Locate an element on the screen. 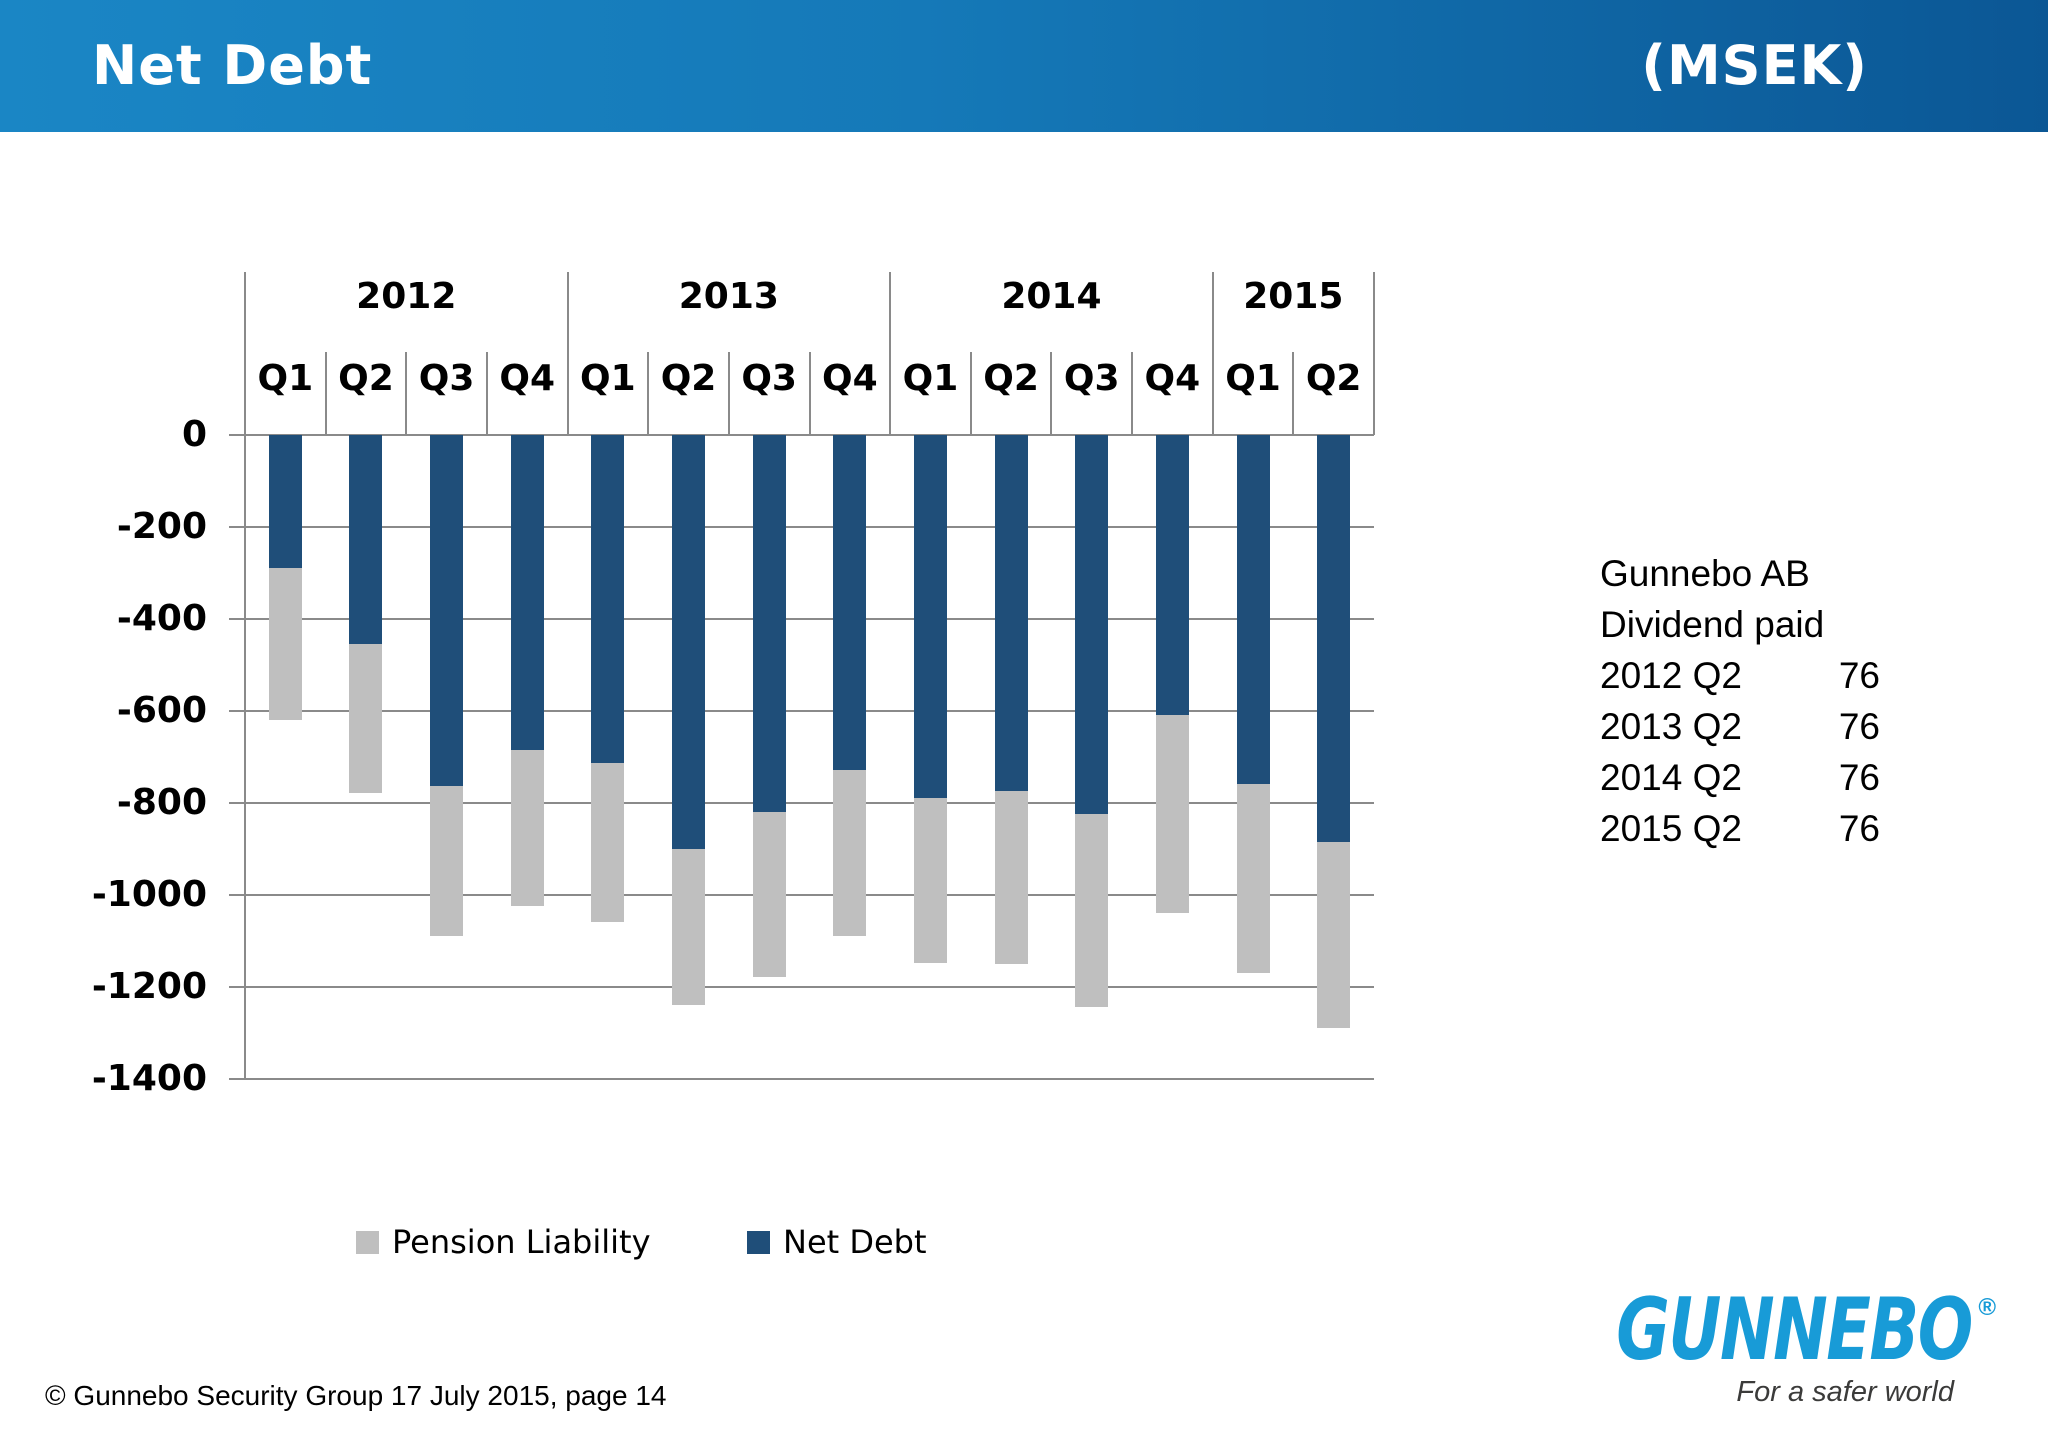  dividend-row: 2015 Q2 76 is located at coordinates (1740, 828).